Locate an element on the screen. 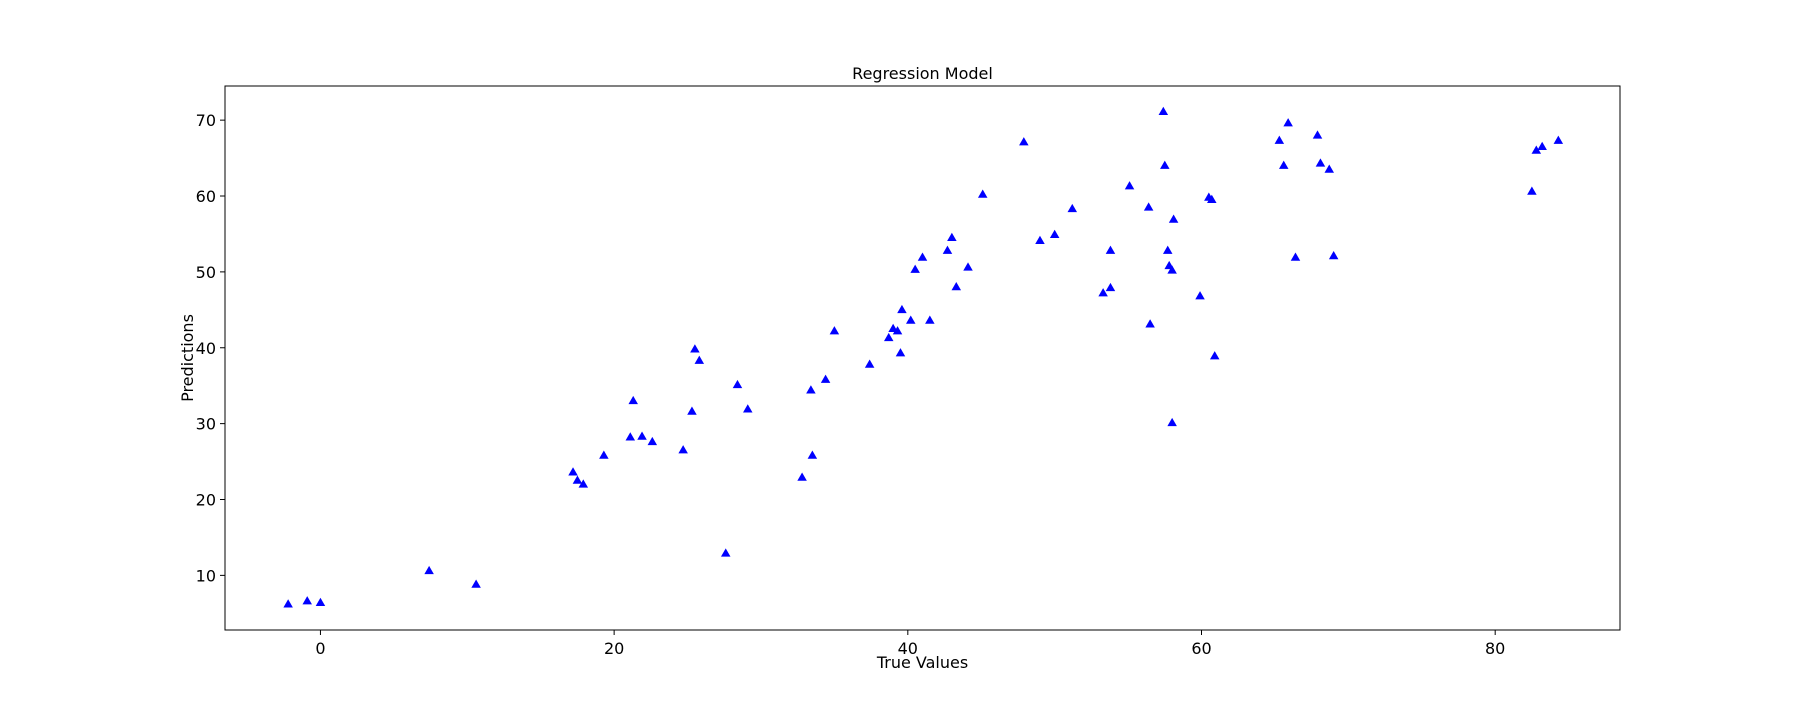 This screenshot has height=720, width=1800. x-tick-label: 40 is located at coordinates (908, 648).